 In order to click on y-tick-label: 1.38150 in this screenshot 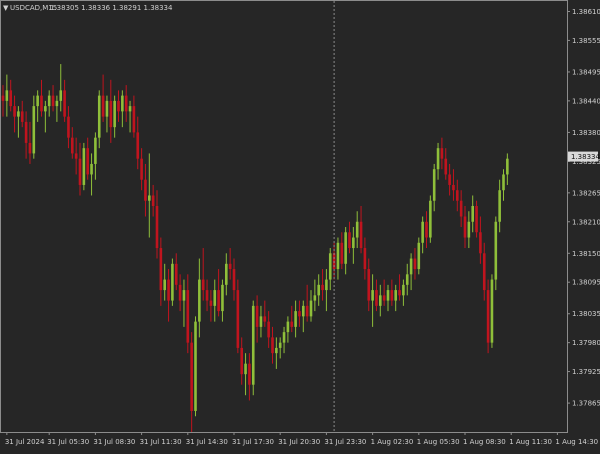, I will do `click(586, 254)`.